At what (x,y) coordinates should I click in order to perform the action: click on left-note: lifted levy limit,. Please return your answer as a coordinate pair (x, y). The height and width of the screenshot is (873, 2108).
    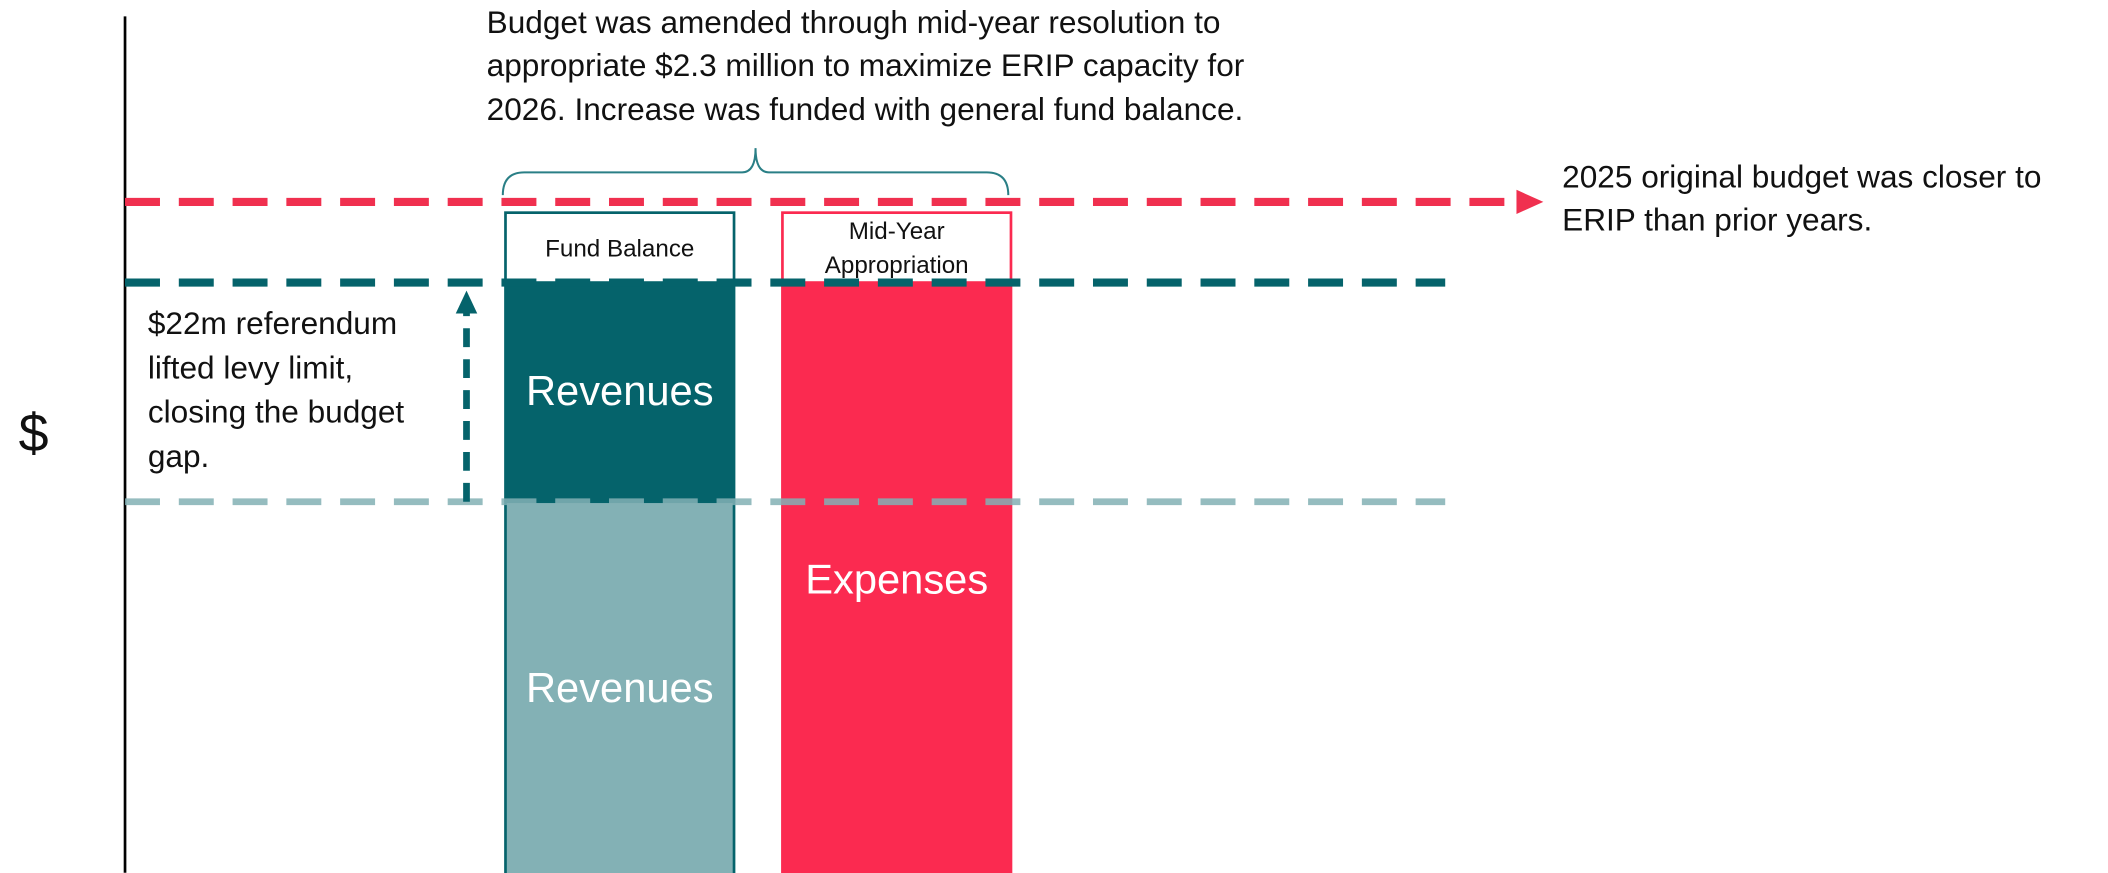
    Looking at the image, I should click on (250, 367).